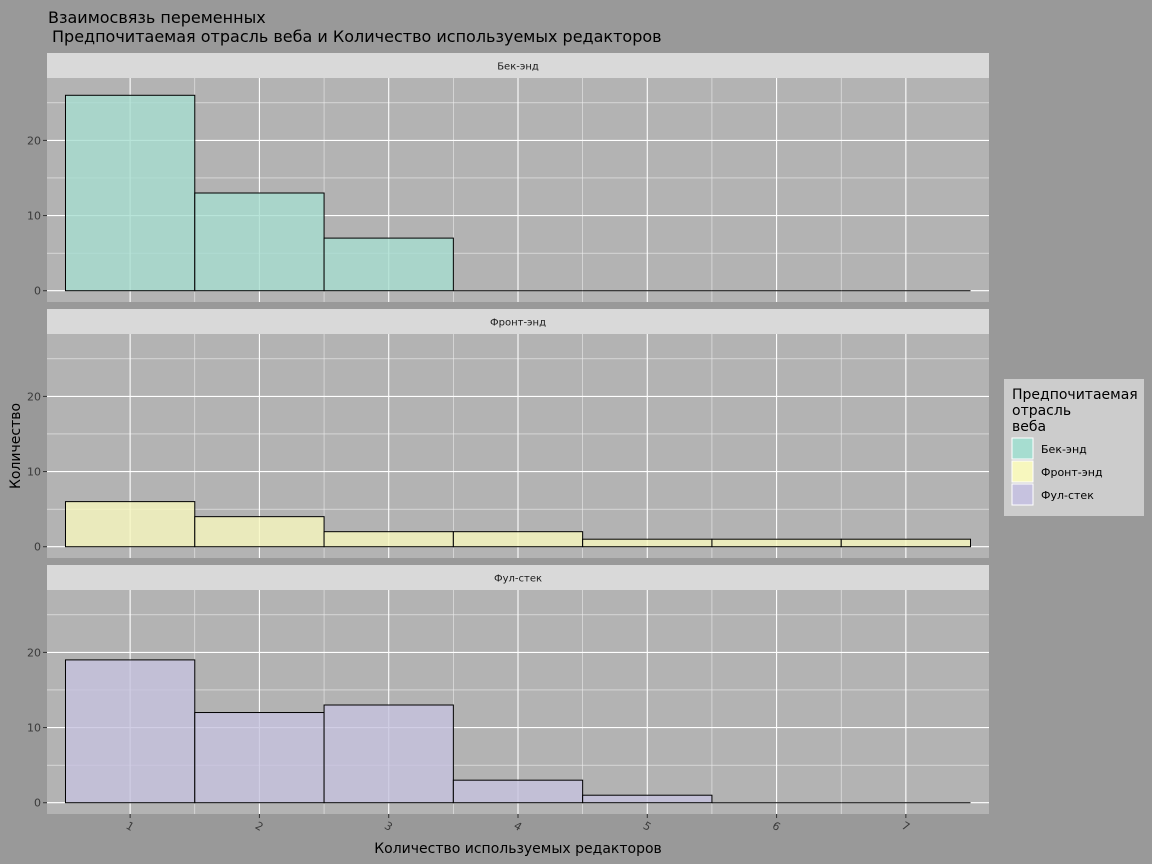  Describe the element at coordinates (1064, 449) in the screenshot. I see `legend-label: Бек-энд` at that location.